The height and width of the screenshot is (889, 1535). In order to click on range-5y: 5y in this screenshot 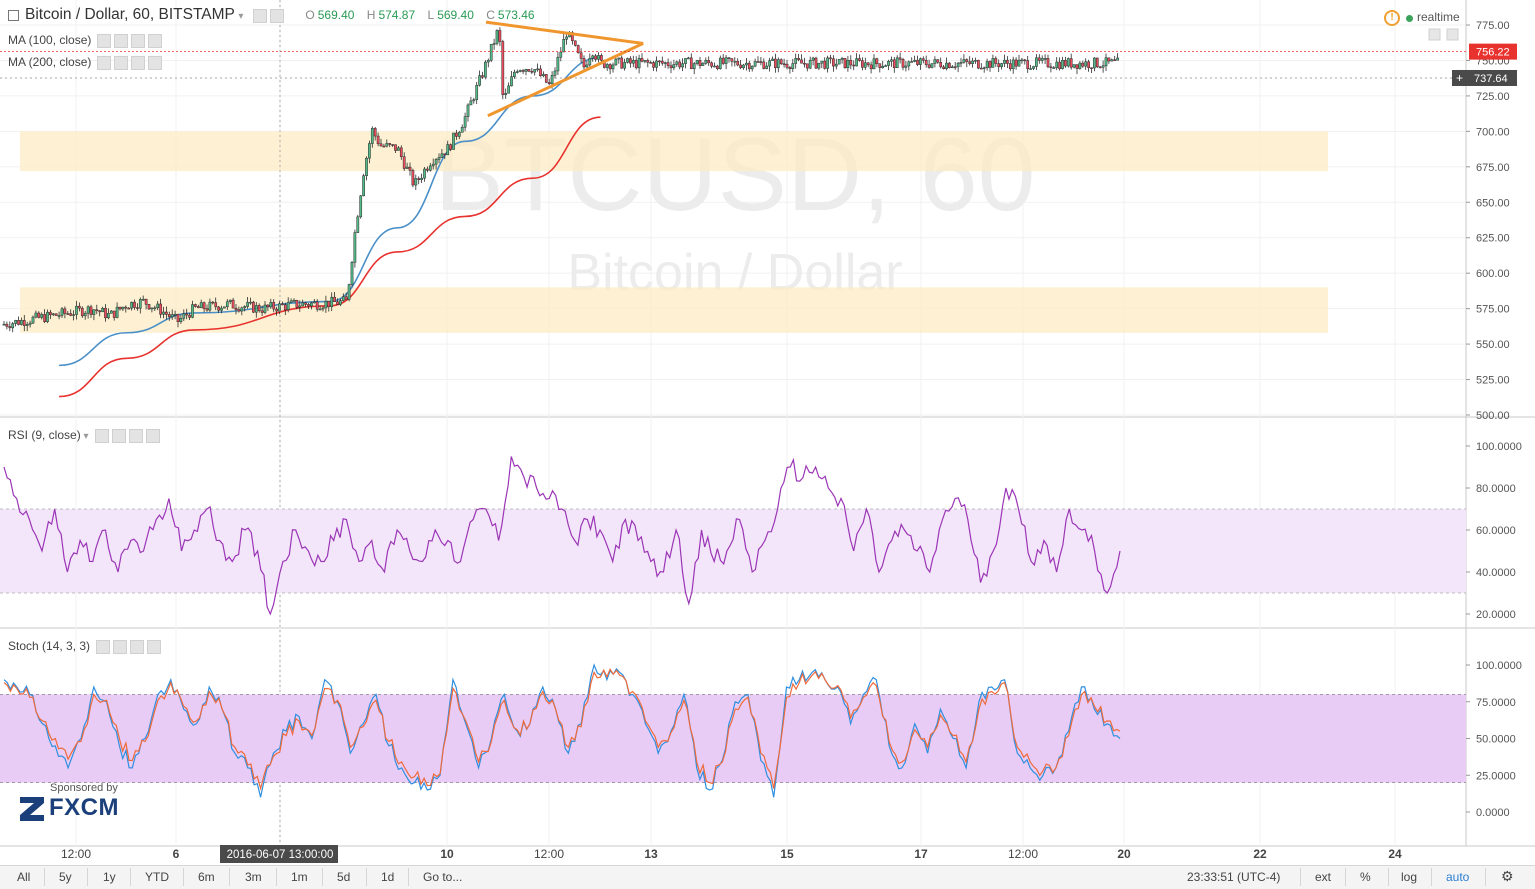, I will do `click(65, 877)`.